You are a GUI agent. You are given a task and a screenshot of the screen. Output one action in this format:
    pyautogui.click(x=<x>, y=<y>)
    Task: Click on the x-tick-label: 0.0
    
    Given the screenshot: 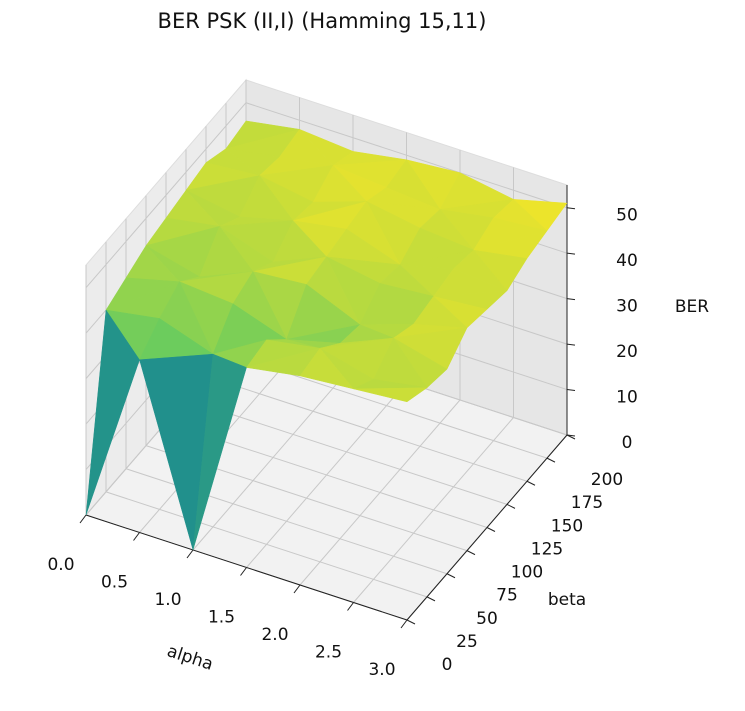 What is the action you would take?
    pyautogui.click(x=60, y=565)
    